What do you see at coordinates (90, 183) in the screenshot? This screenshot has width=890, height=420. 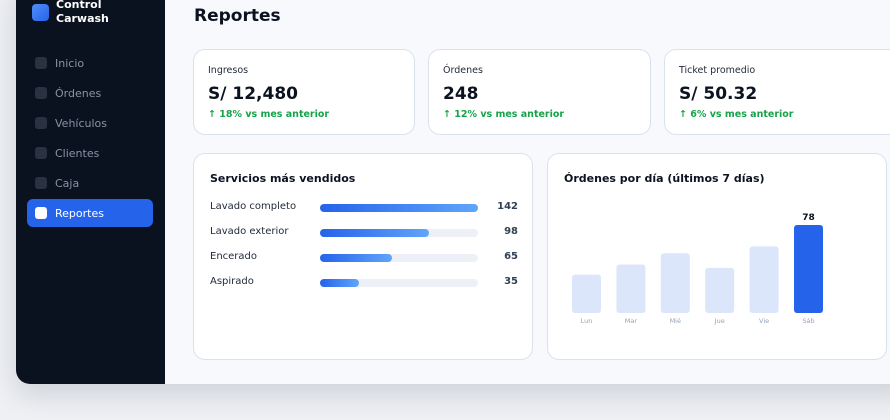 I see `sidebar-item-caja: Caja` at bounding box center [90, 183].